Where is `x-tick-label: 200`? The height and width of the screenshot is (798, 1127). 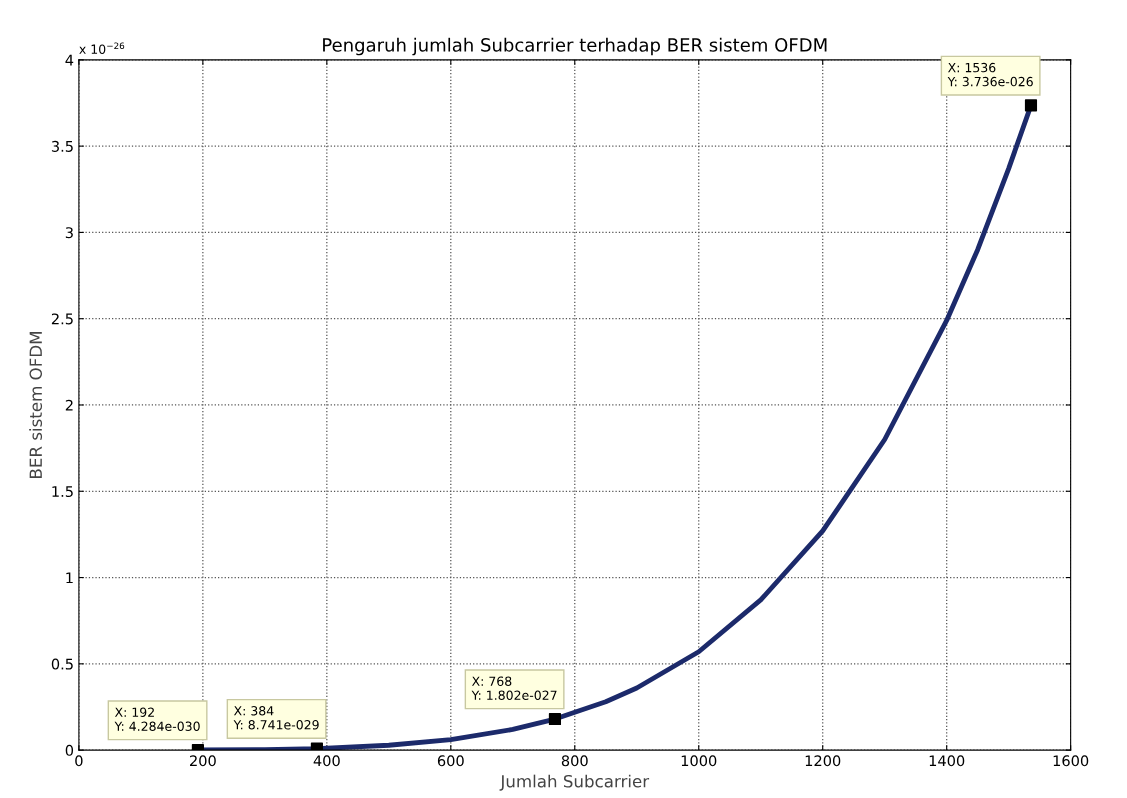 x-tick-label: 200 is located at coordinates (203, 761).